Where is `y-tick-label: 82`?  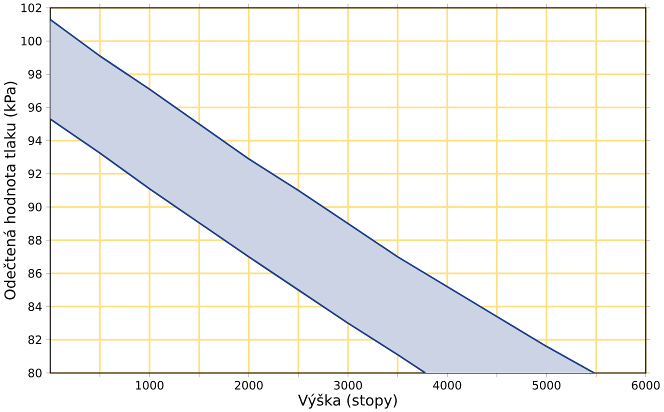
y-tick-label: 82 is located at coordinates (35, 339).